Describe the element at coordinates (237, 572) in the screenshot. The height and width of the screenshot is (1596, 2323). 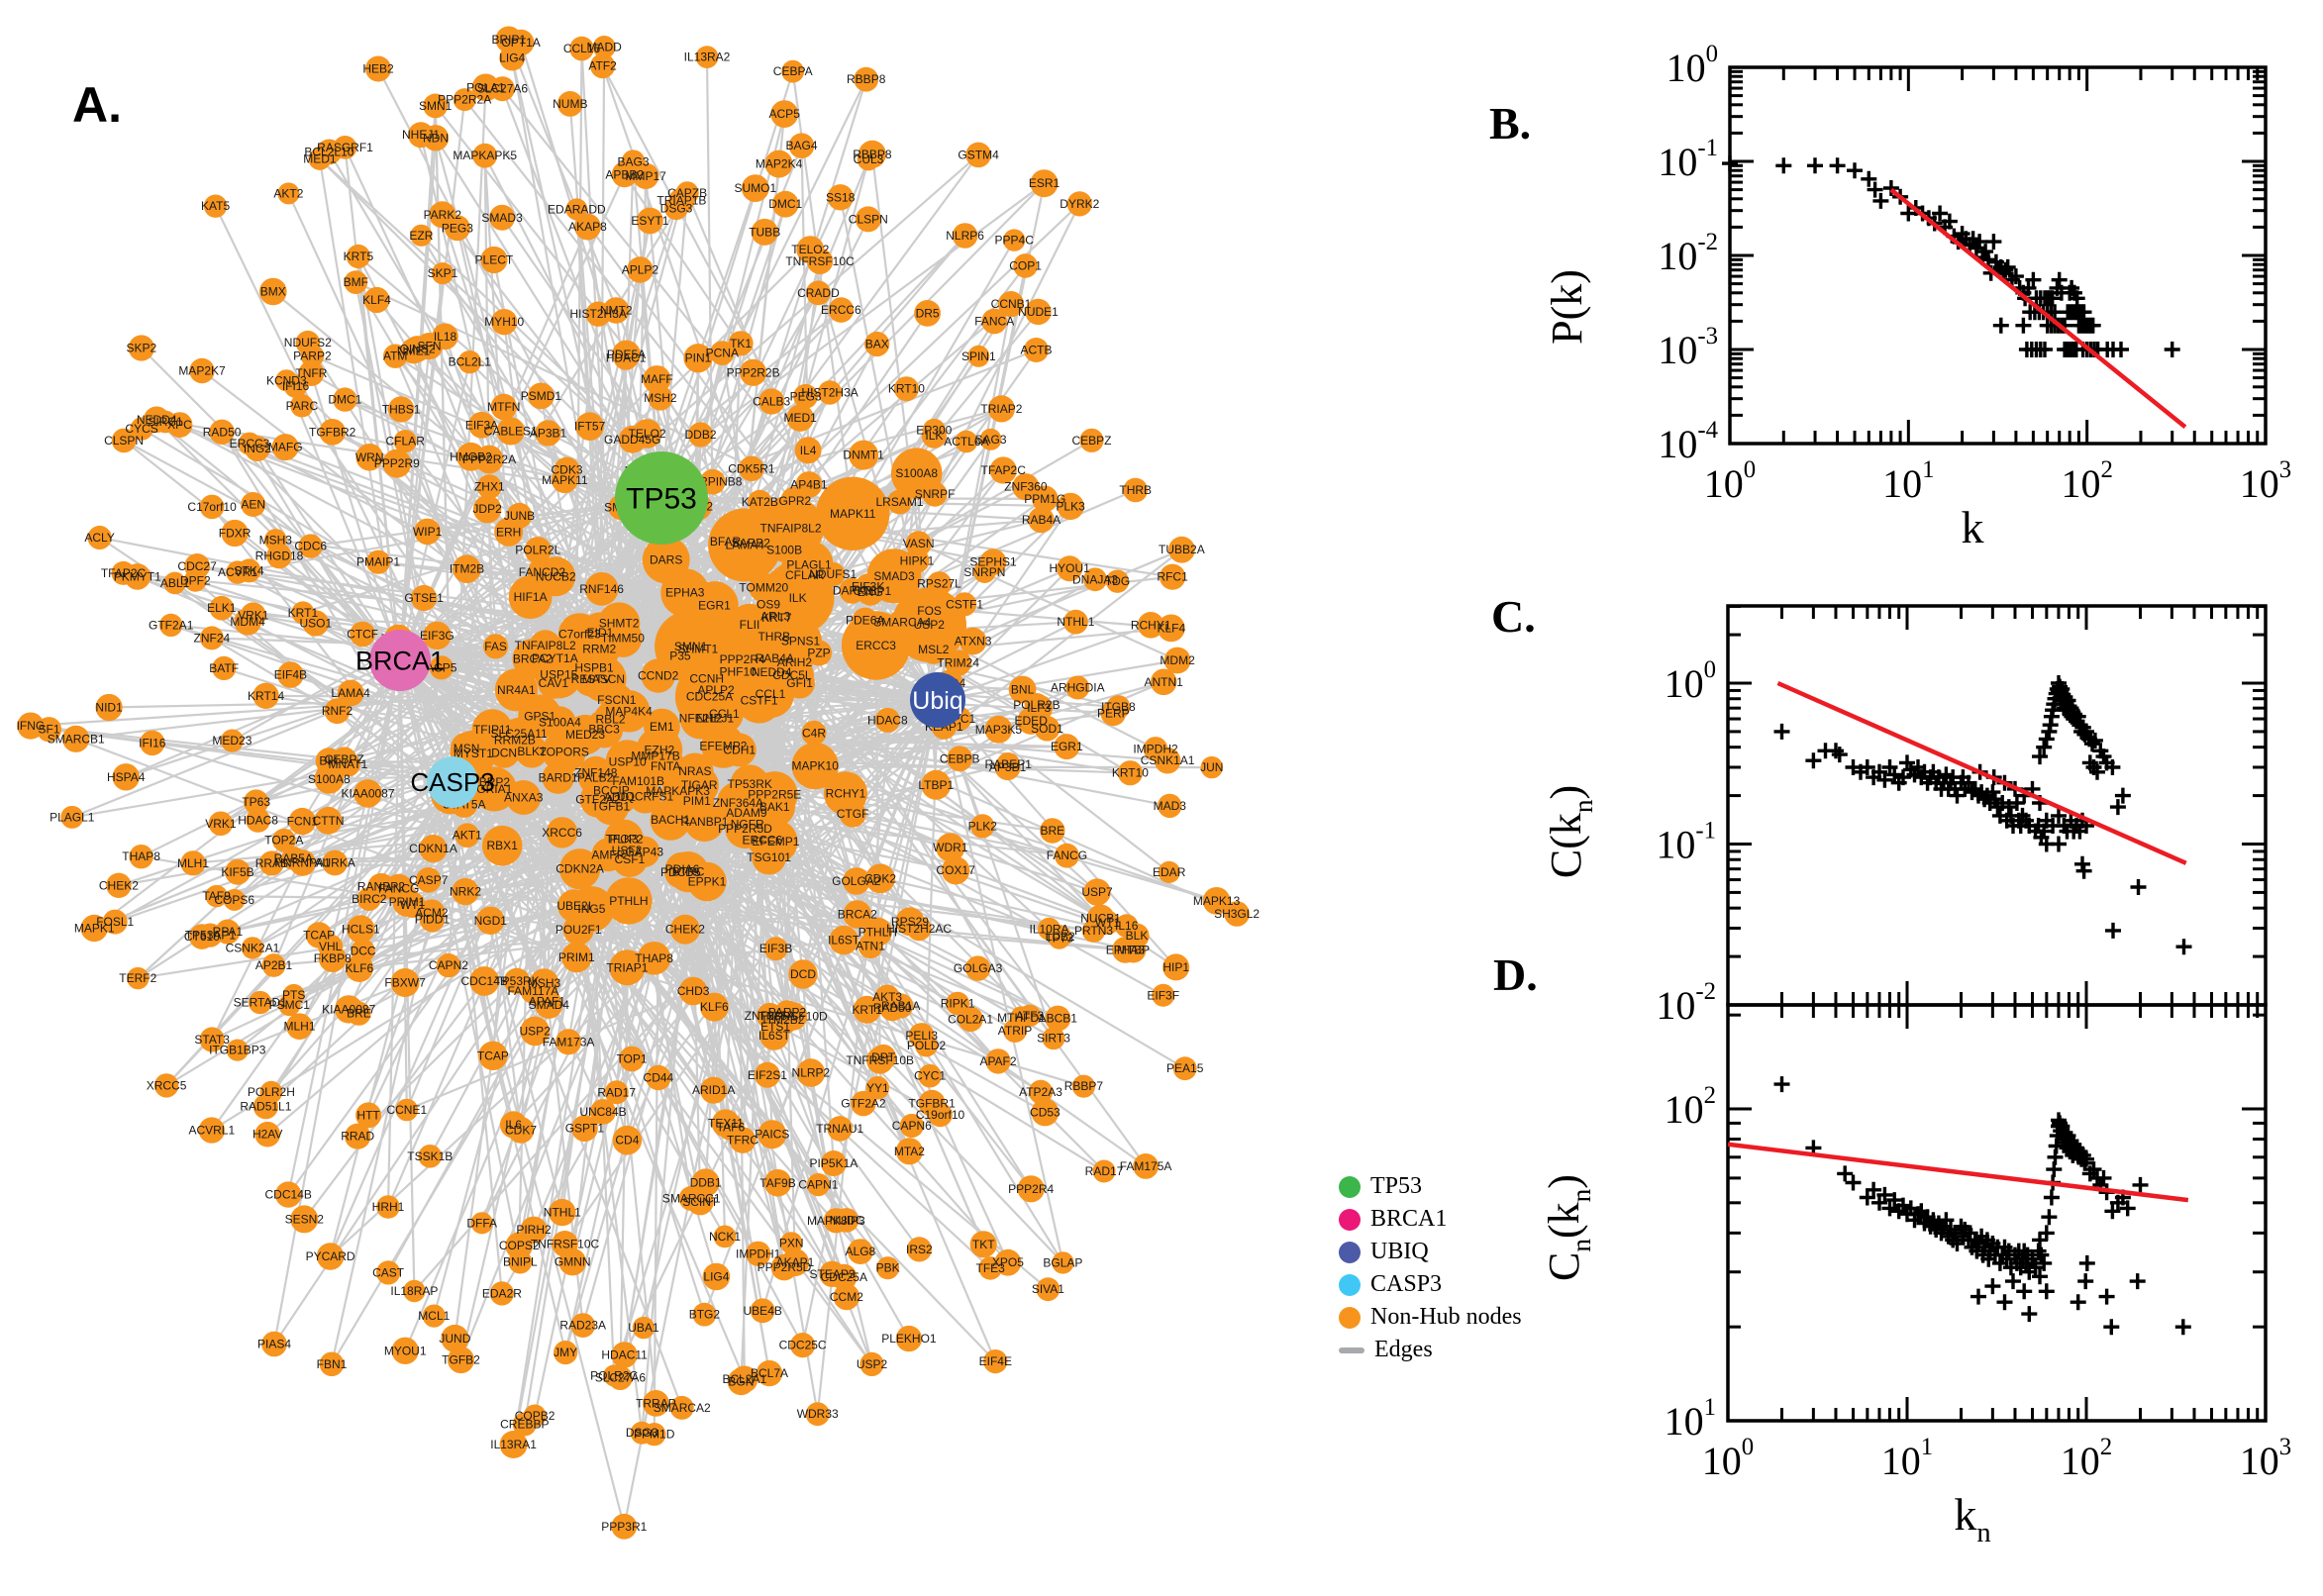
I see `network-node-label: ACVR1` at that location.